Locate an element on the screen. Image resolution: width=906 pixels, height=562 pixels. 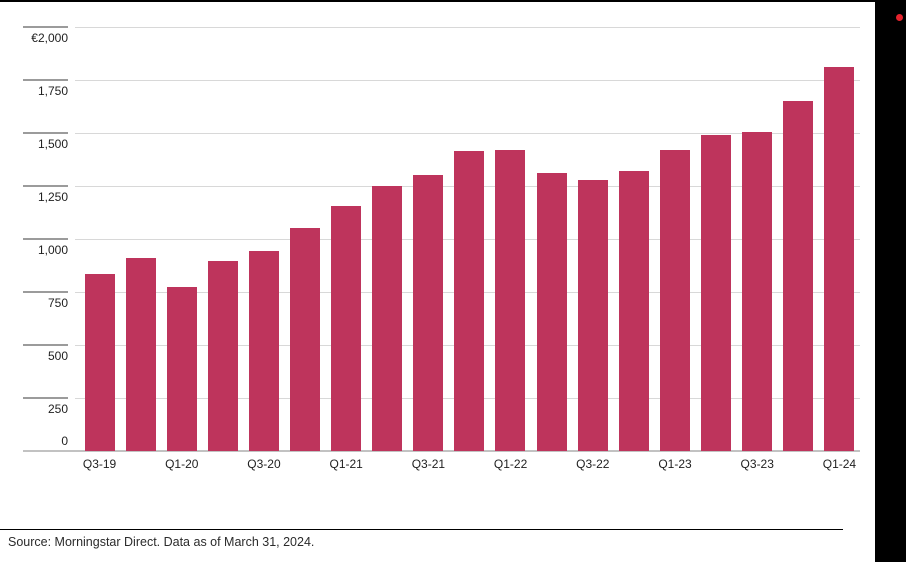
red-dot-marker is located at coordinates (899, 17).